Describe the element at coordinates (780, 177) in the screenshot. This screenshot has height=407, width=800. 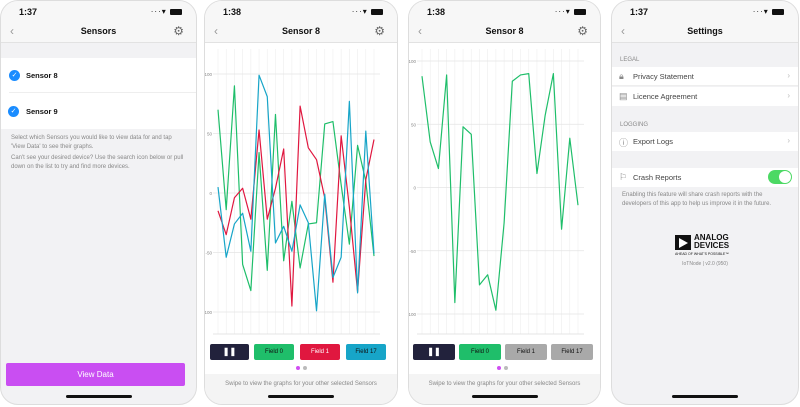
I see `crash-reports-toggle` at that location.